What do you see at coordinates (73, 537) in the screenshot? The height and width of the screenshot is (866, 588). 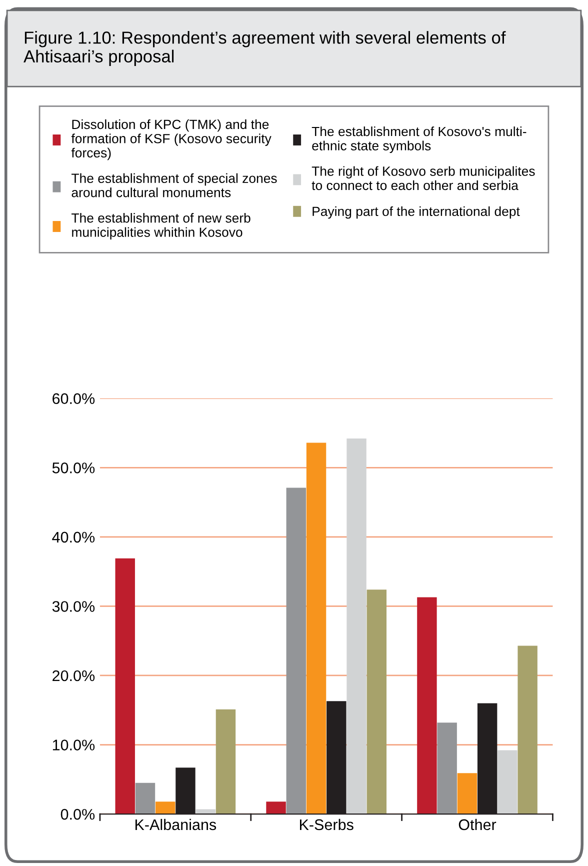 I see `y-tick-label: 40.0%` at bounding box center [73, 537].